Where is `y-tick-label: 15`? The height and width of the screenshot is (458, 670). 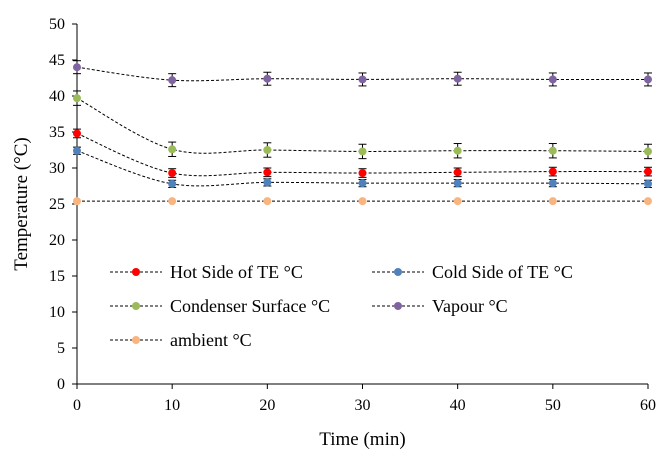
y-tick-label: 15 is located at coordinates (57, 276).